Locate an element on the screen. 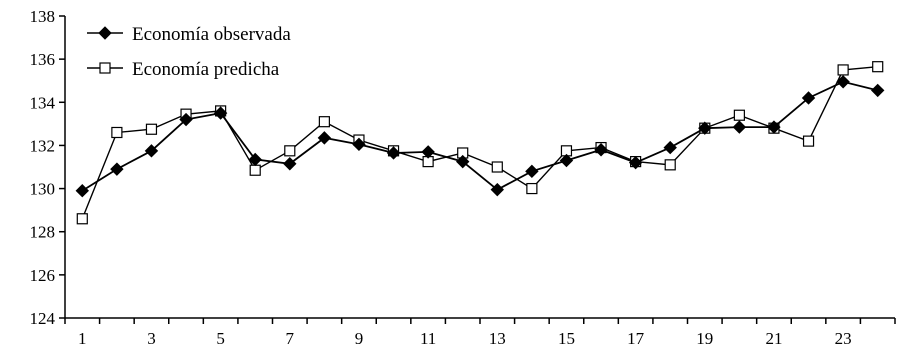 The image size is (897, 351). legend-label-observada: Economía observada is located at coordinates (211, 34).